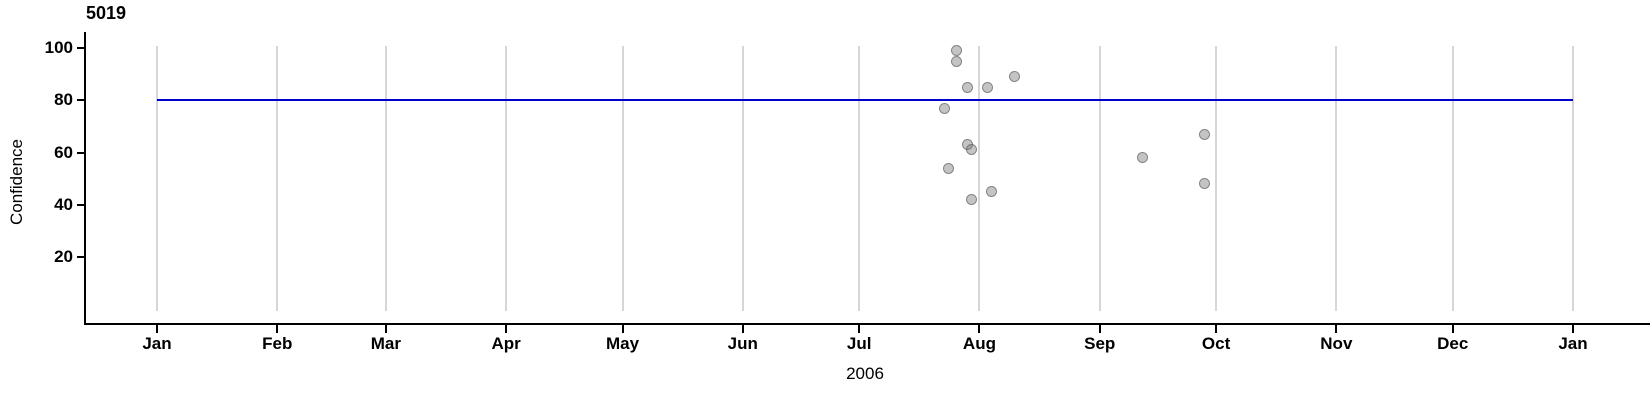  Describe the element at coordinates (1453, 343) in the screenshot. I see `x-tick-label: Dec` at that location.